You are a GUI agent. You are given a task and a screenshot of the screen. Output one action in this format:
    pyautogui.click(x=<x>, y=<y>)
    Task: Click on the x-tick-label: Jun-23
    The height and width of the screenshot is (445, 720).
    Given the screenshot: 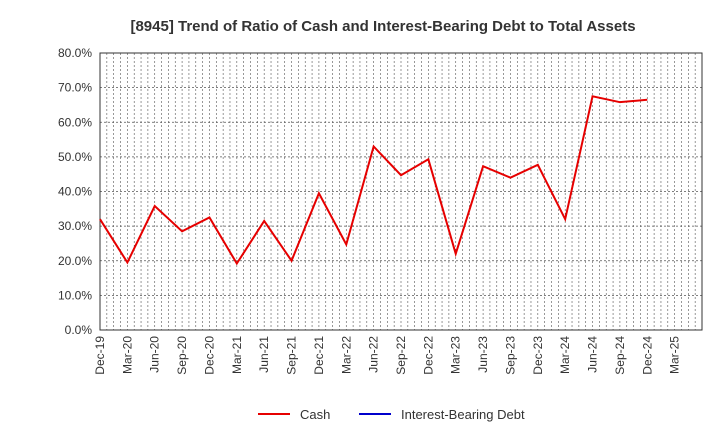 What is the action you would take?
    pyautogui.click(x=483, y=354)
    